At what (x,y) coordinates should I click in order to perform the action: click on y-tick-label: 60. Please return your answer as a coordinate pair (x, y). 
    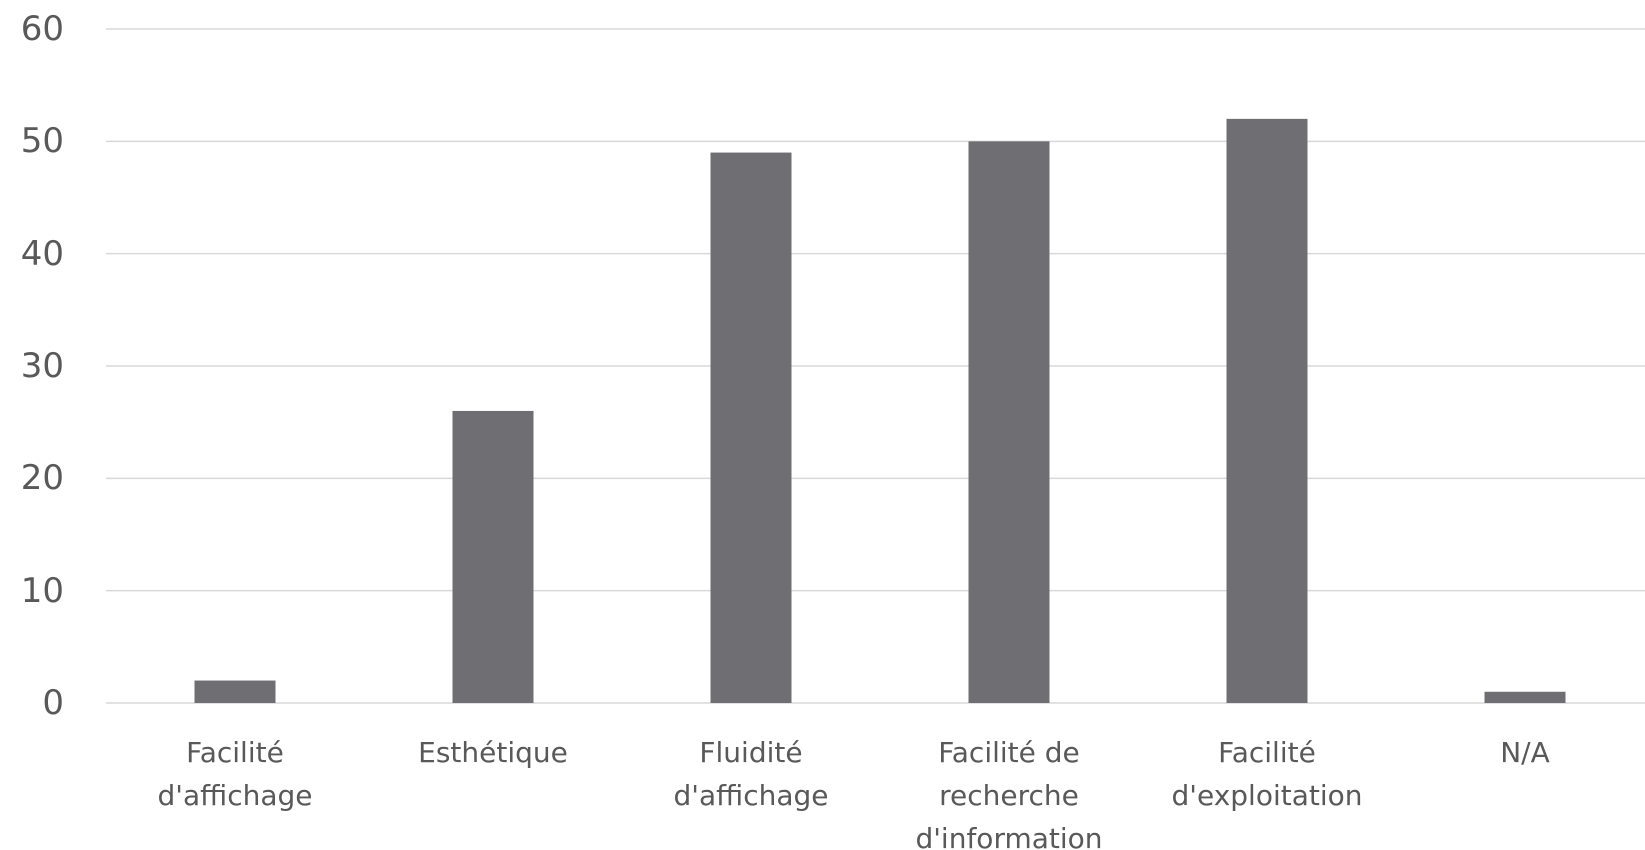
    Looking at the image, I should click on (42, 29).